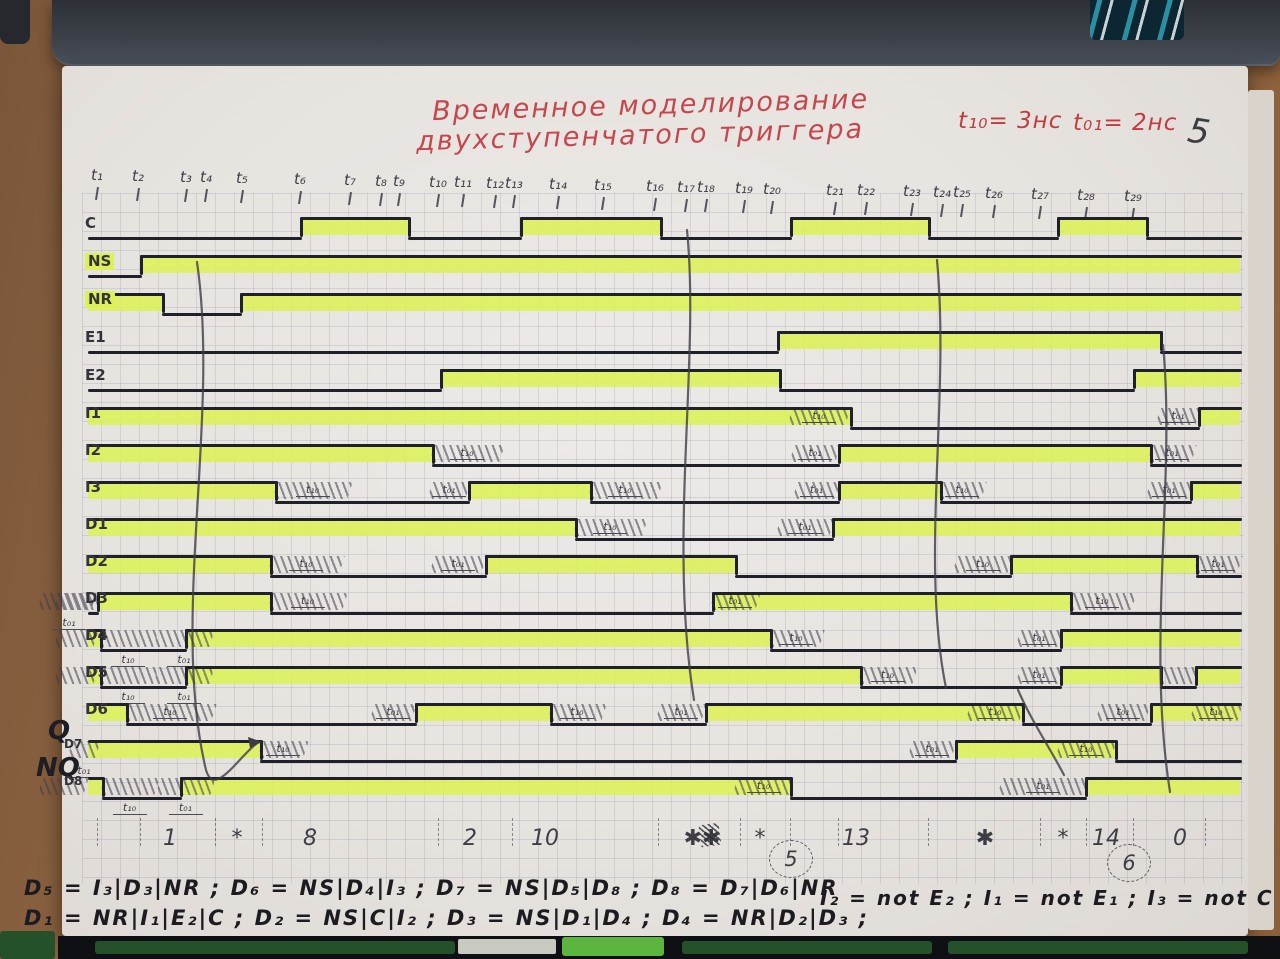 Image resolution: width=1280 pixels, height=959 pixels. I want to click on green-object-bright, so click(613, 946).